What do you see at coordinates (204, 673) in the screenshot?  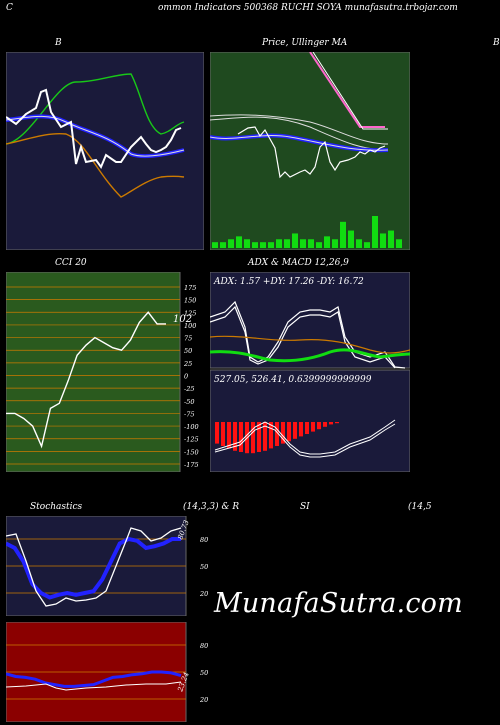 I see `osc-tick-label: 50` at bounding box center [204, 673].